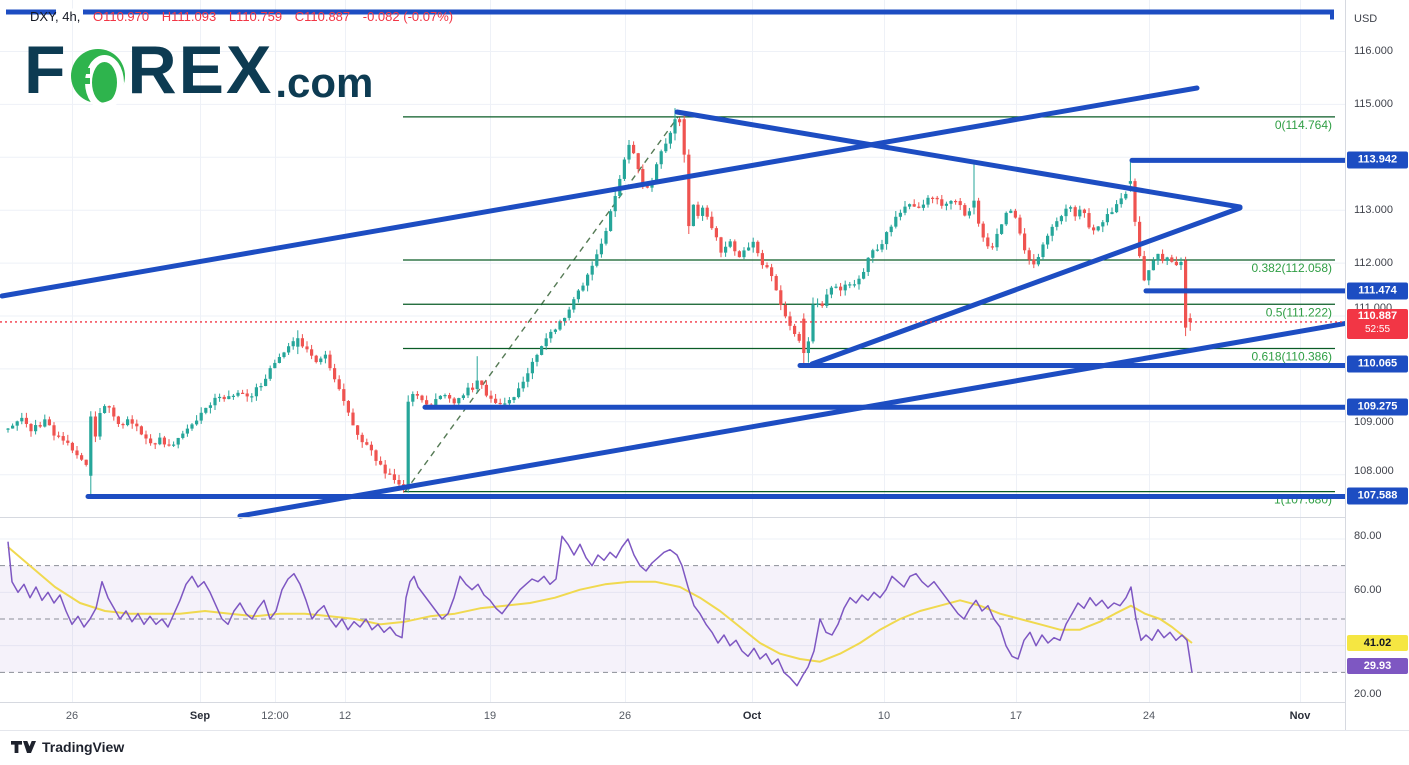 Image resolution: width=1409 pixels, height=765 pixels. I want to click on change-value: -0.082 (-0.07%), so click(408, 16).